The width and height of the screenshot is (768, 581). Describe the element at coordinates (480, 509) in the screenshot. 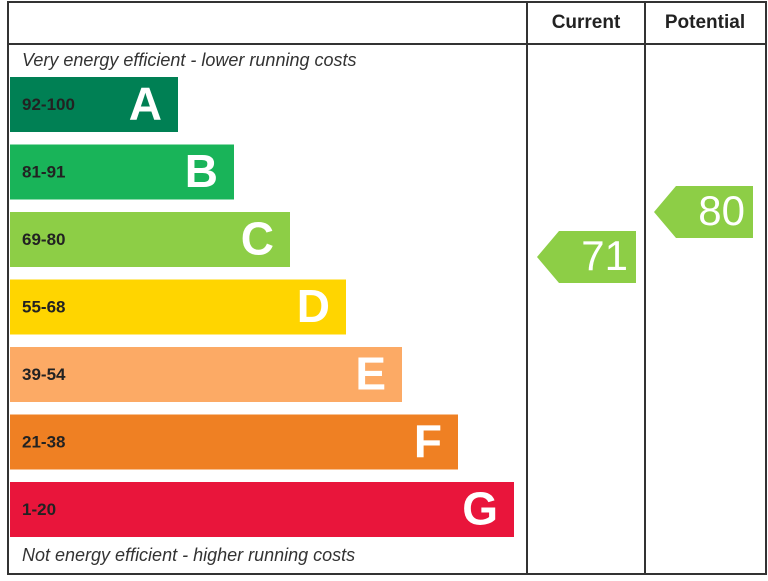

I see `band-letter: G` at that location.